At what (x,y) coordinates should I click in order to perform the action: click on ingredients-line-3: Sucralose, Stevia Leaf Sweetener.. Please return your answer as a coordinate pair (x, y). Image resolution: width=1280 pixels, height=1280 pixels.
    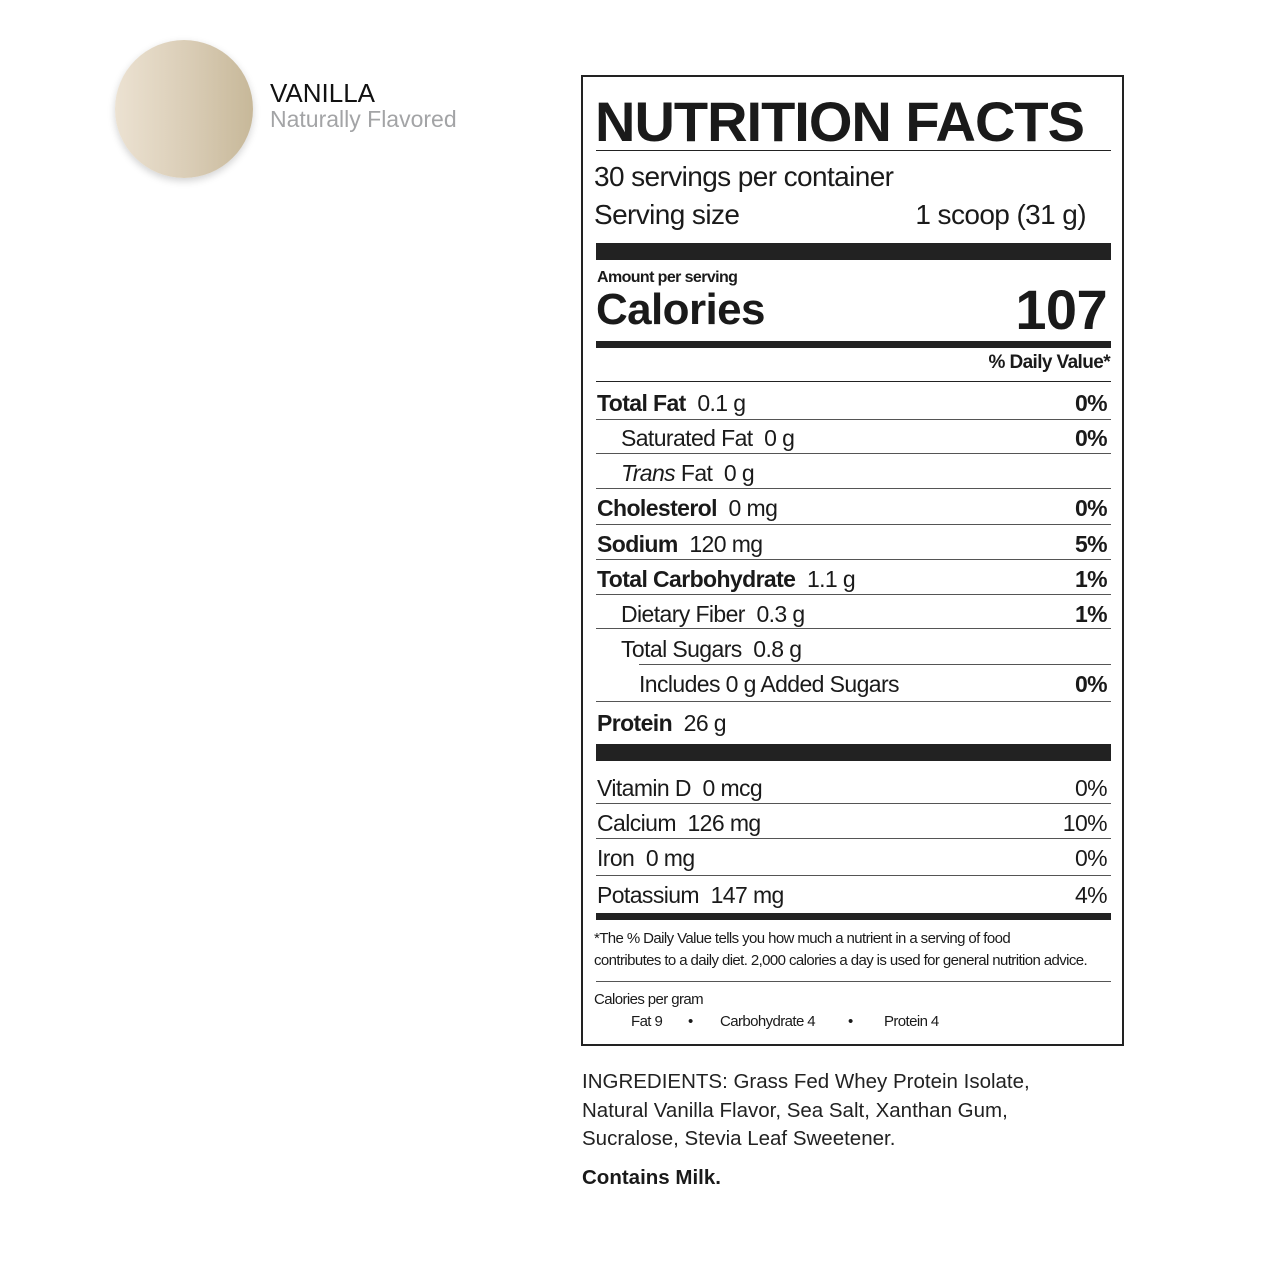
    Looking at the image, I should click on (739, 1138).